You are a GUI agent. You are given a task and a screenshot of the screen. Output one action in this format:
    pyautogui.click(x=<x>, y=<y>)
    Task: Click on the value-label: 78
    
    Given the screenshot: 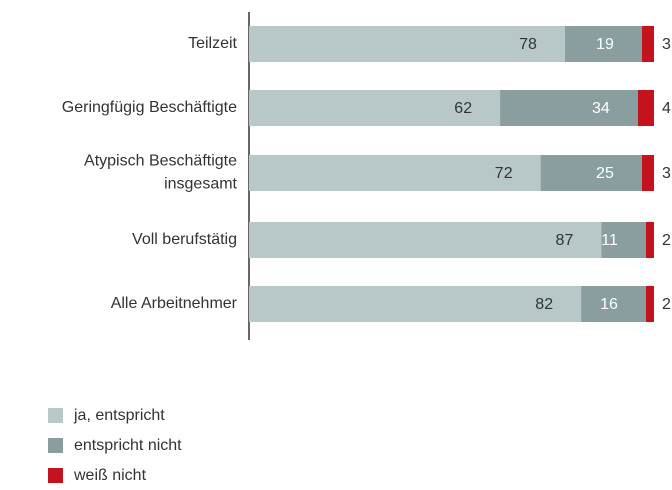 What is the action you would take?
    pyautogui.click(x=528, y=44)
    